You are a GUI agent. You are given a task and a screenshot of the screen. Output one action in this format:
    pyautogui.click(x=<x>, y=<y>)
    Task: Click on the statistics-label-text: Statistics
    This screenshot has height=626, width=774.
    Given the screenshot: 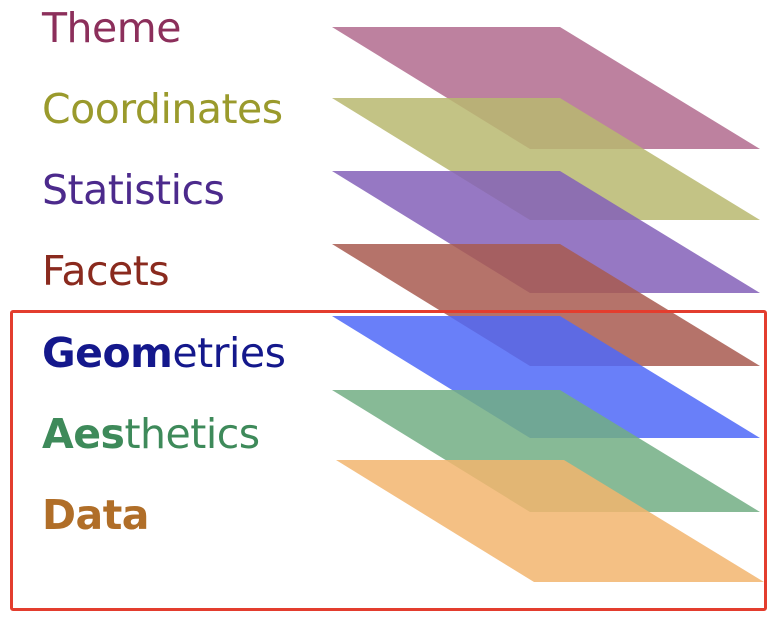 What is the action you would take?
    pyautogui.click(x=133, y=190)
    